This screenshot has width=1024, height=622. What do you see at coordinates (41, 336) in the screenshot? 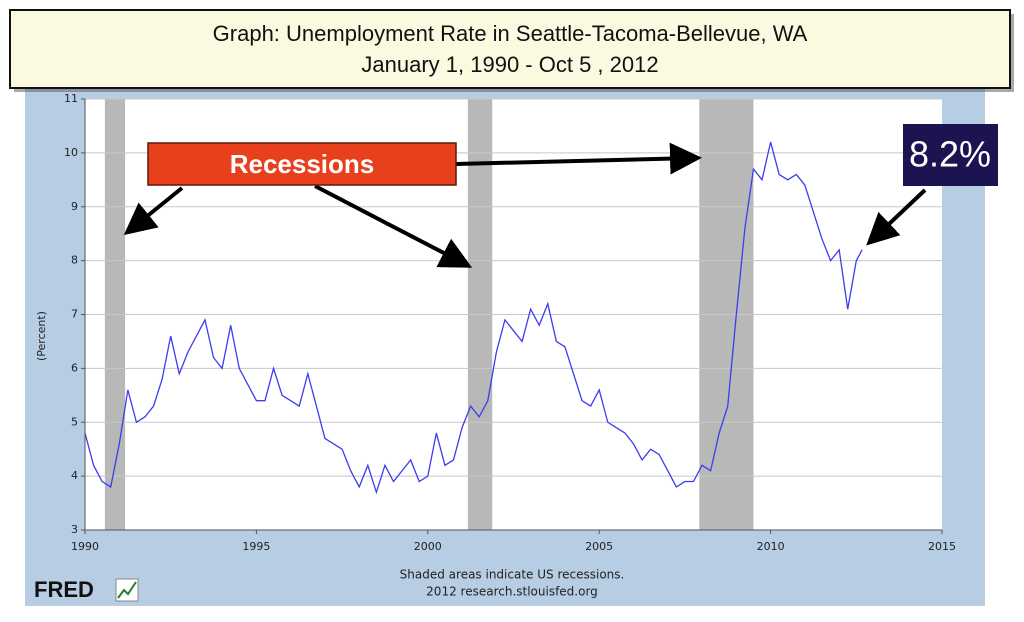
I see `y-axis-label: (Percent)` at bounding box center [41, 336].